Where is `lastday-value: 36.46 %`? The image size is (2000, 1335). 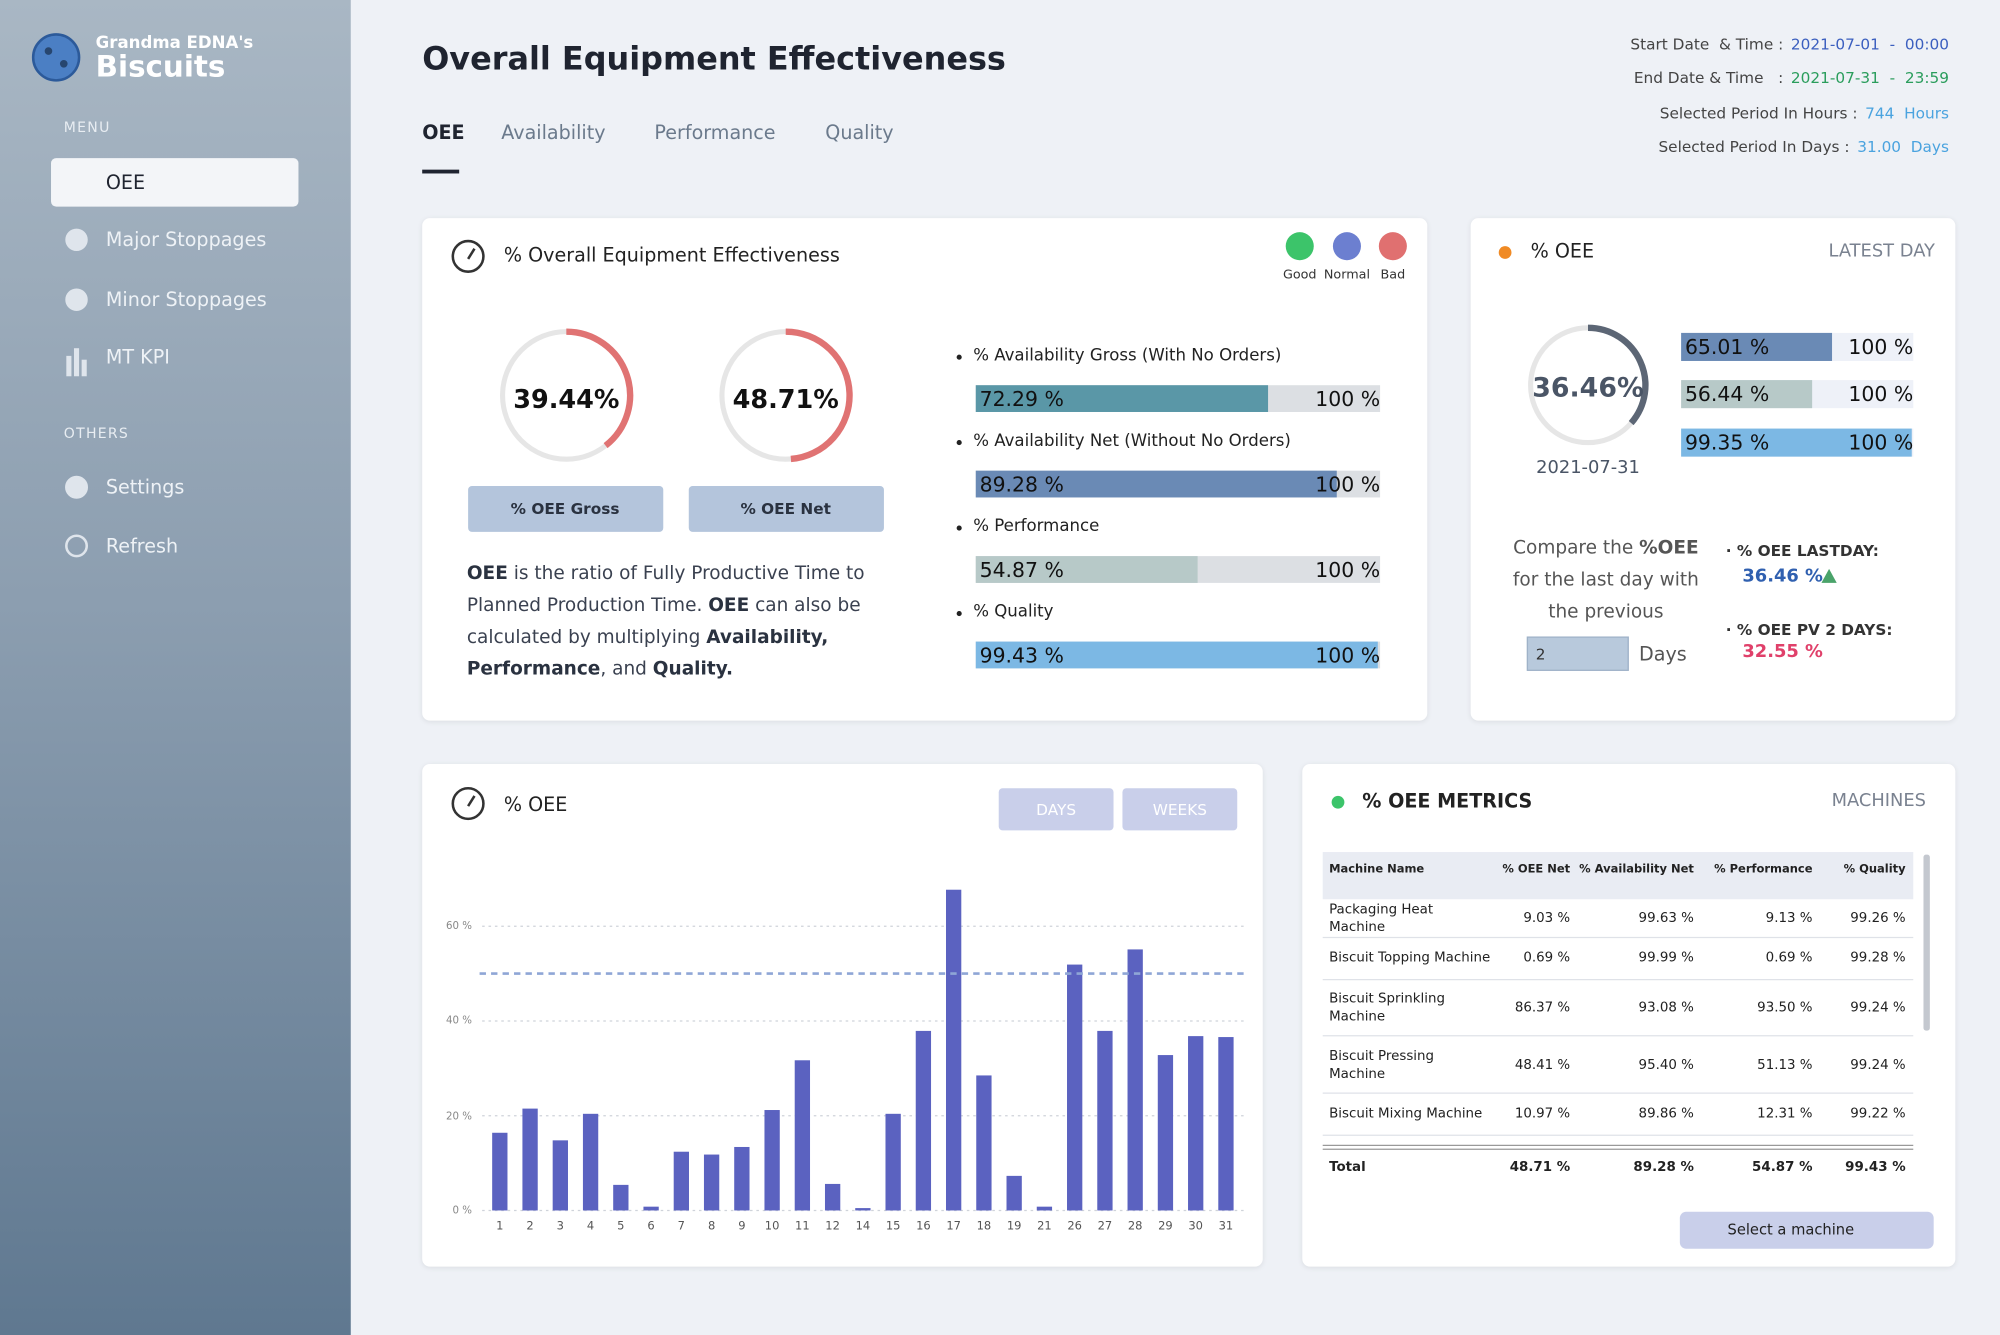 lastday-value: 36.46 % is located at coordinates (1782, 576).